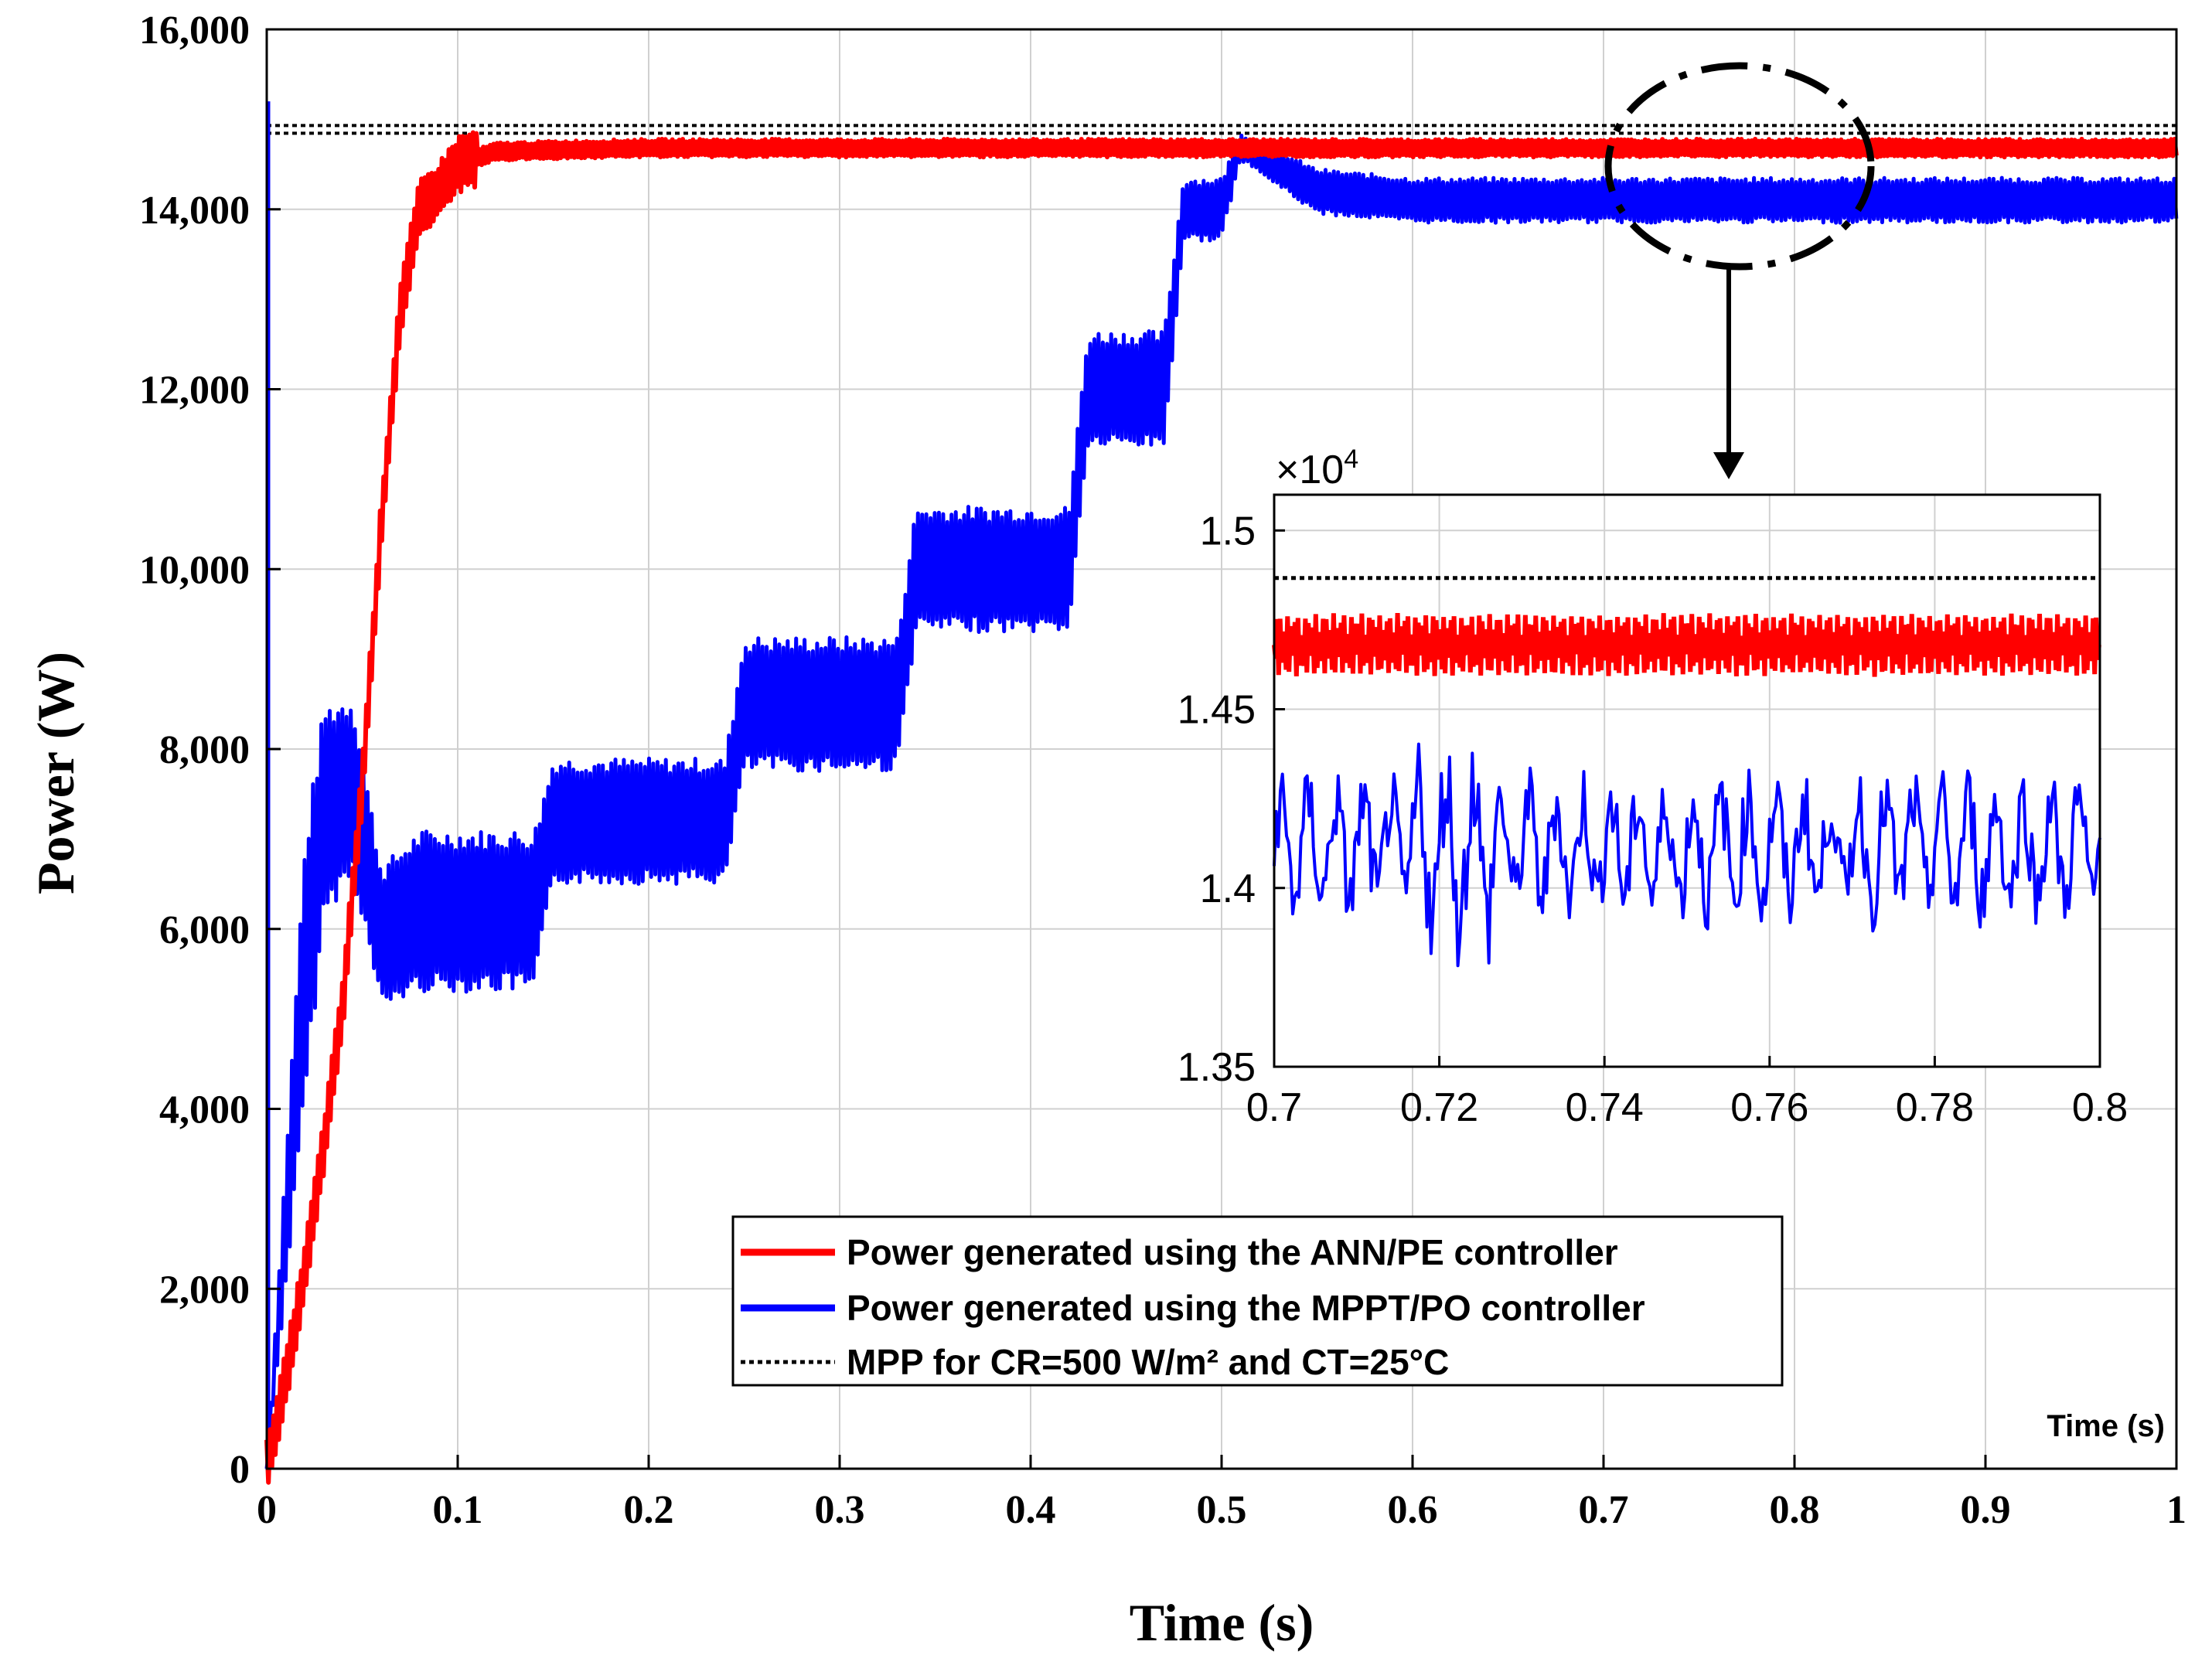  What do you see at coordinates (649, 1510) in the screenshot?
I see `main-x-tick-label: 0.2` at bounding box center [649, 1510].